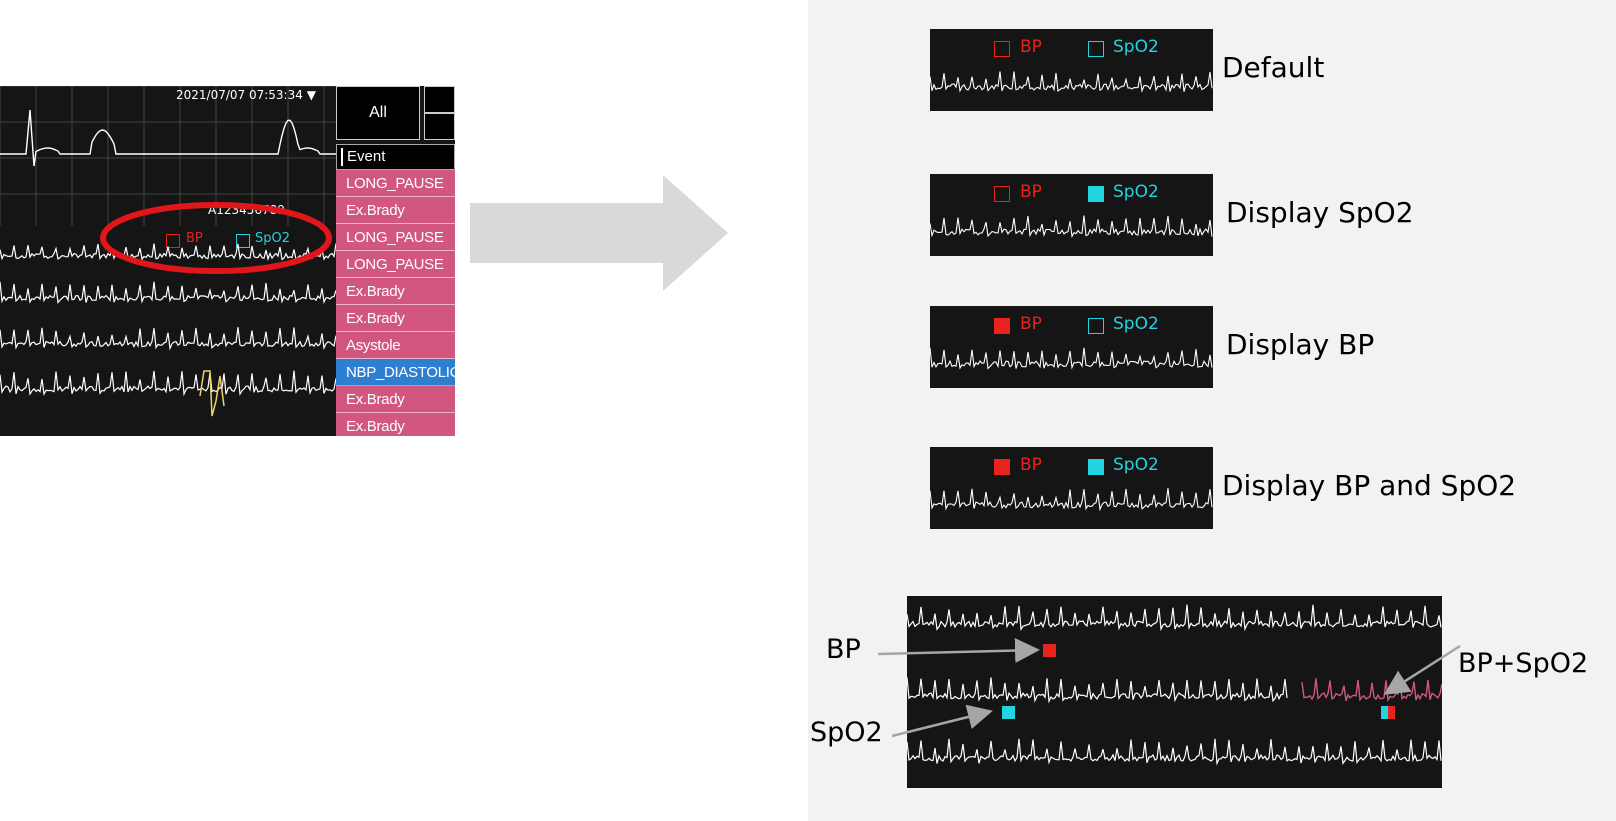  I want to click on ecg-strips, so click(168, 330).